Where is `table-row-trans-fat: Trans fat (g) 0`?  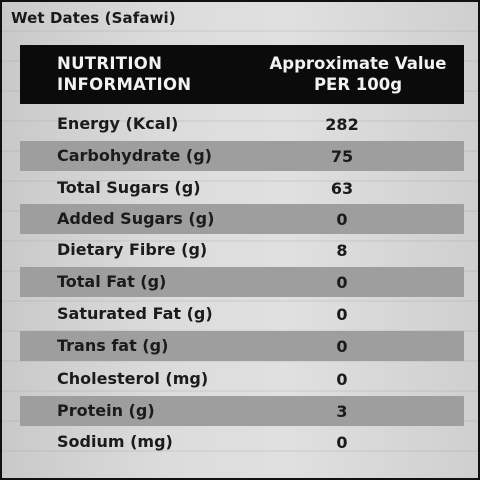
table-row-trans-fat: Trans fat (g) 0 is located at coordinates (242, 346).